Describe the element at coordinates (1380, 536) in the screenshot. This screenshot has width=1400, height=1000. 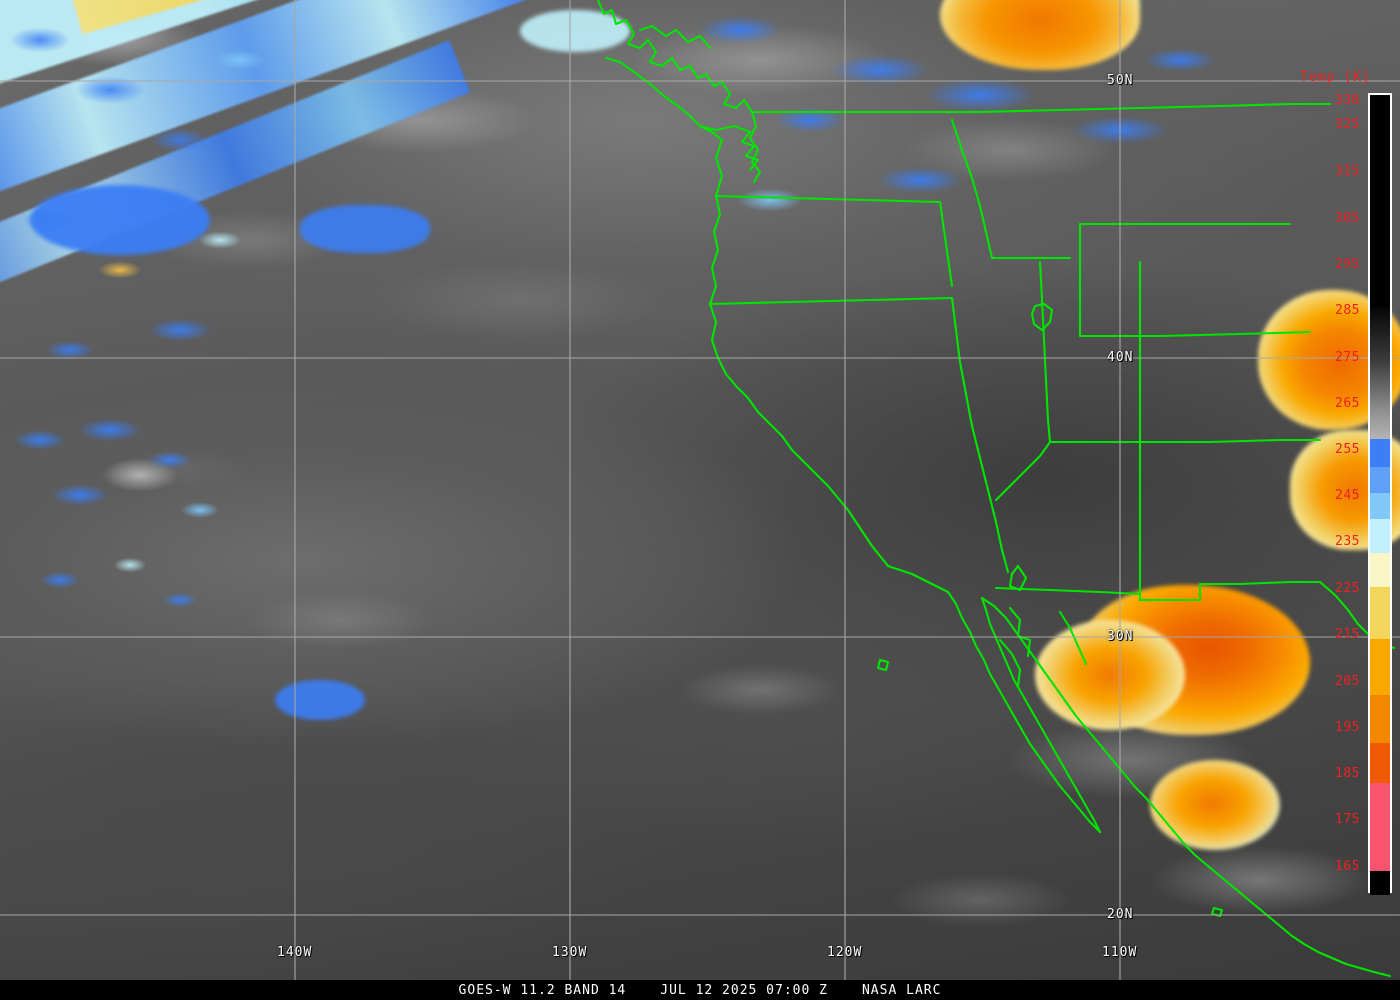
I see `colorbar-segment-cyan` at that location.